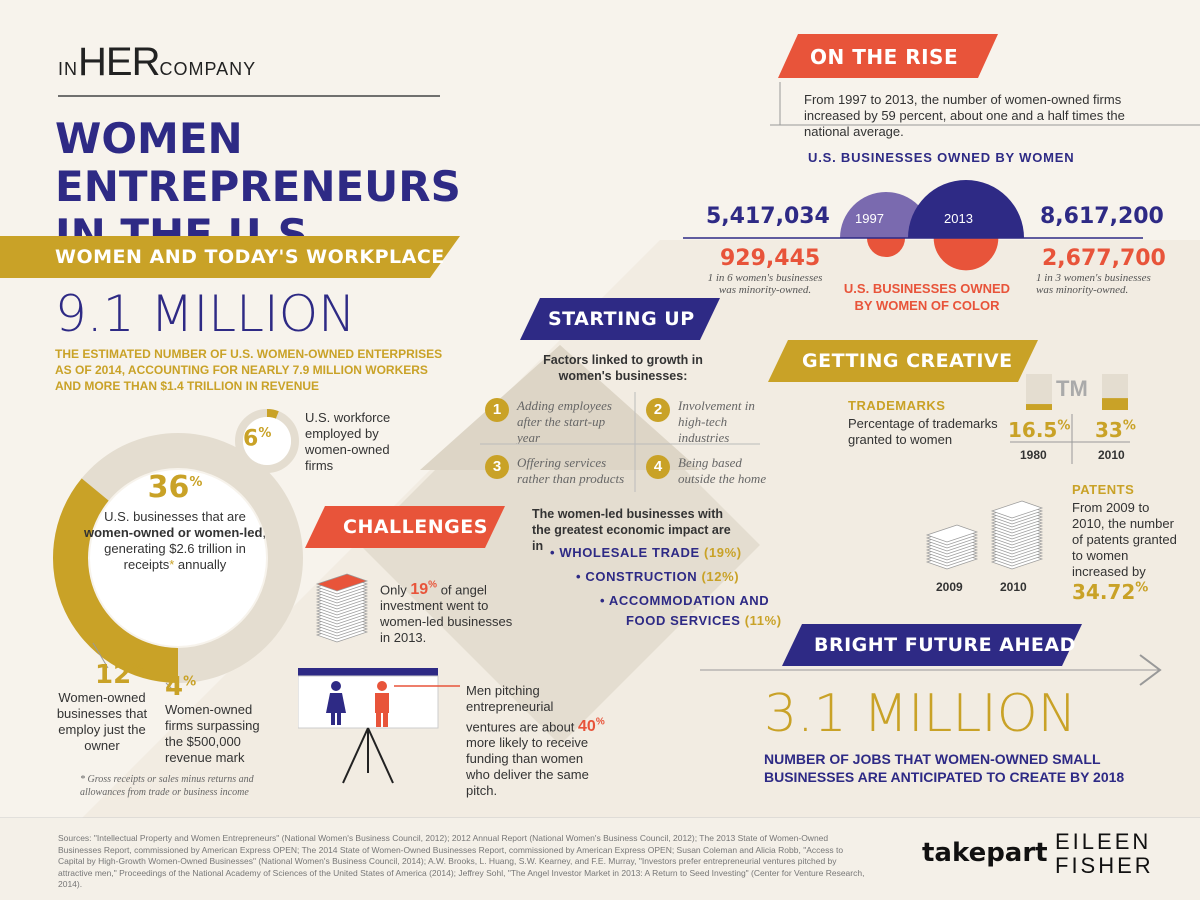 The height and width of the screenshot is (900, 1200). I want to click on p12-value: 12, so click(113, 675).